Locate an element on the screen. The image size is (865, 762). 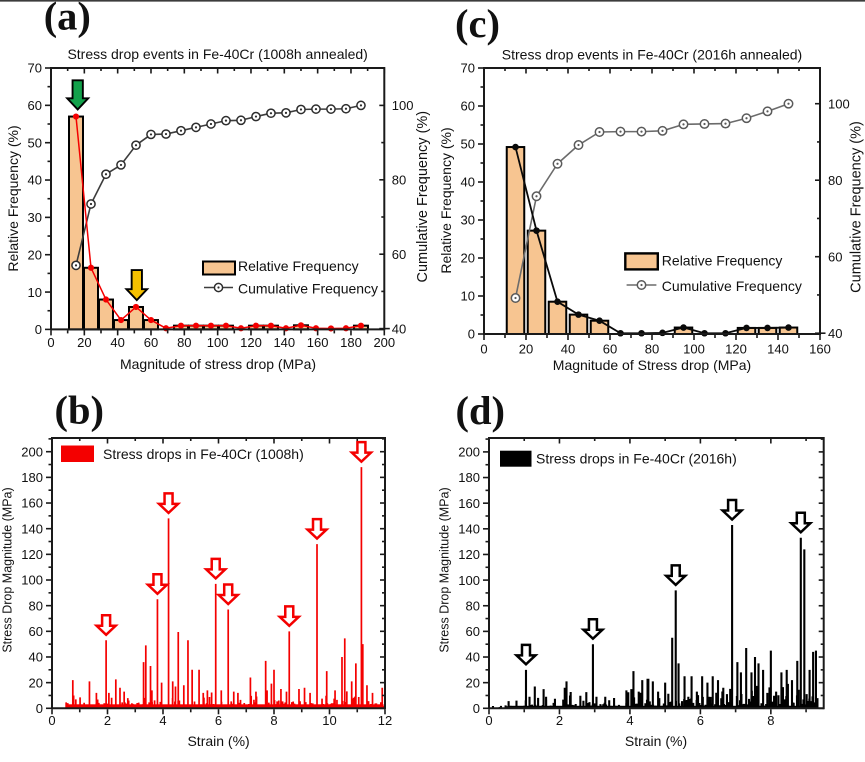
svg-text:Stress drops in Fe-40Cr (1008h: Stress drops in Fe-40Cr (1008h) is located at coordinates (203, 454).